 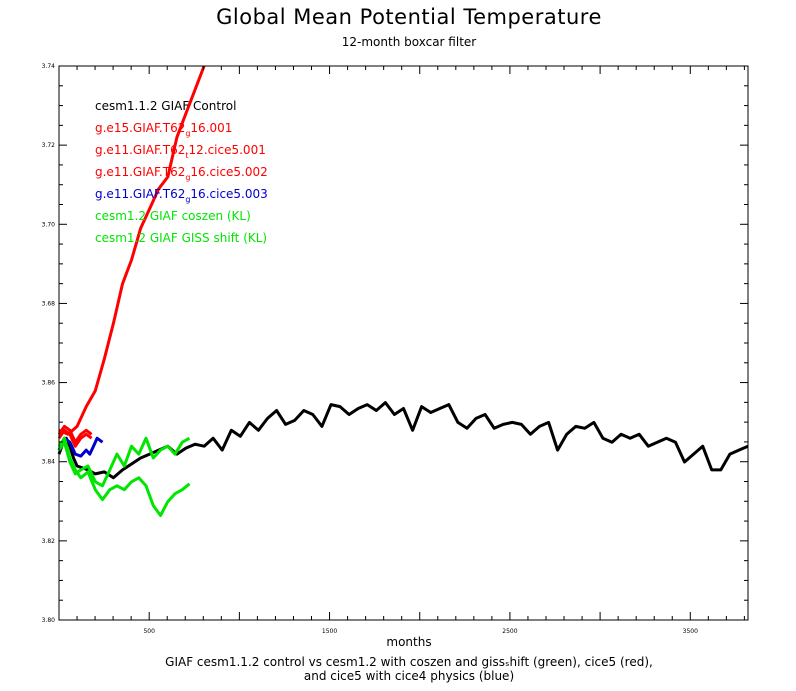 What do you see at coordinates (49, 145) in the screenshot?
I see `y-tick-label: 3.72` at bounding box center [49, 145].